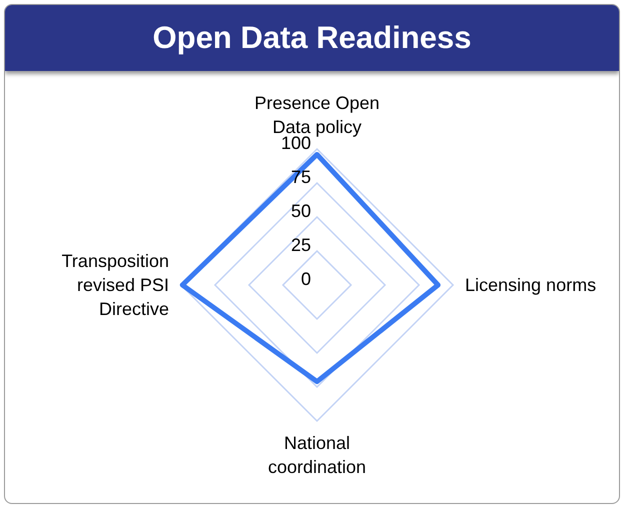 This screenshot has height=505, width=624. What do you see at coordinates (305, 279) in the screenshot?
I see `y-tick-label: 0` at bounding box center [305, 279].